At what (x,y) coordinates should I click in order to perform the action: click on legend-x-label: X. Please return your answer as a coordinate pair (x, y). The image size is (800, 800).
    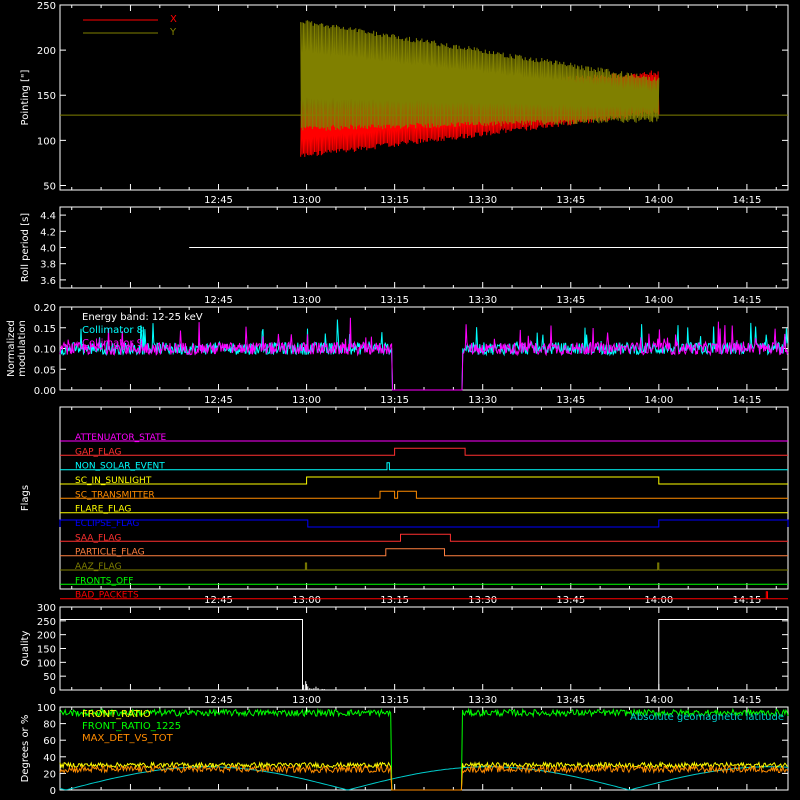
    Looking at the image, I should click on (173, 19).